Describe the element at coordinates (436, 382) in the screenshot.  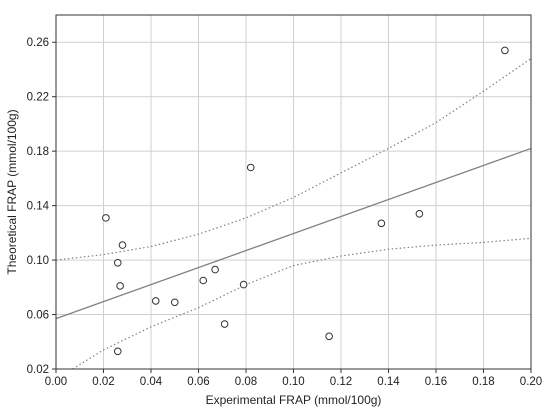
I see `x-tick-label: 0.16` at that location.